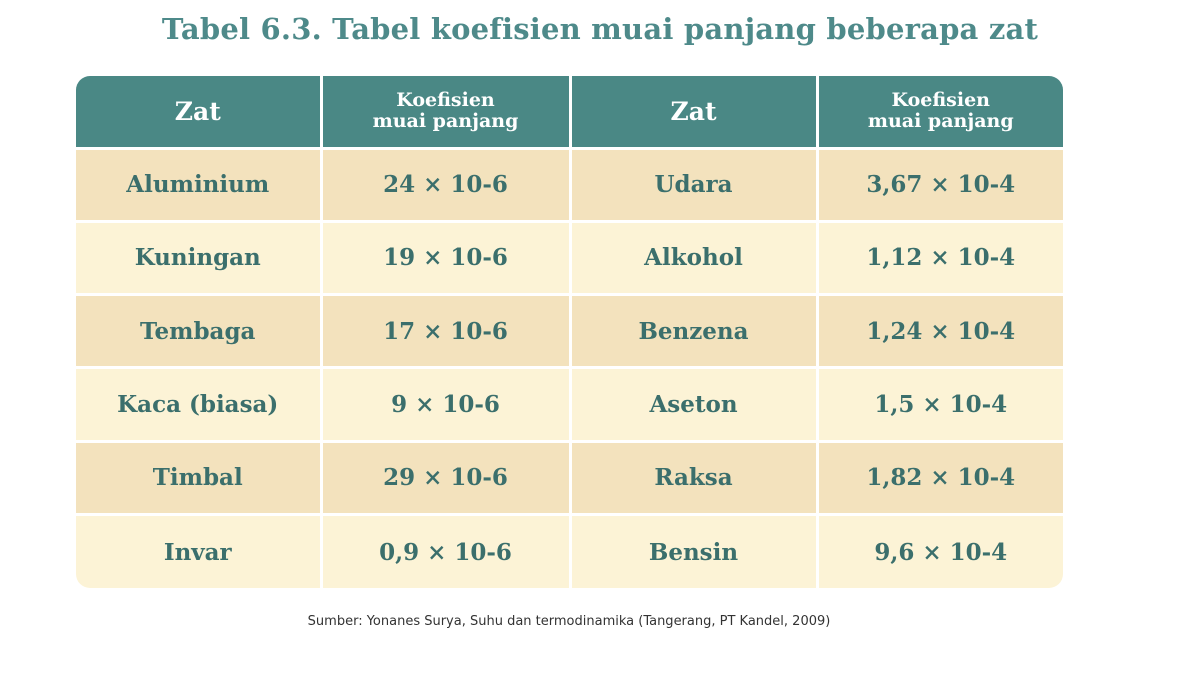 This screenshot has height=675, width=1200. What do you see at coordinates (940, 257) in the screenshot?
I see `cell-koefisien-right: 1,12 × 10⁻⁴` at bounding box center [940, 257].